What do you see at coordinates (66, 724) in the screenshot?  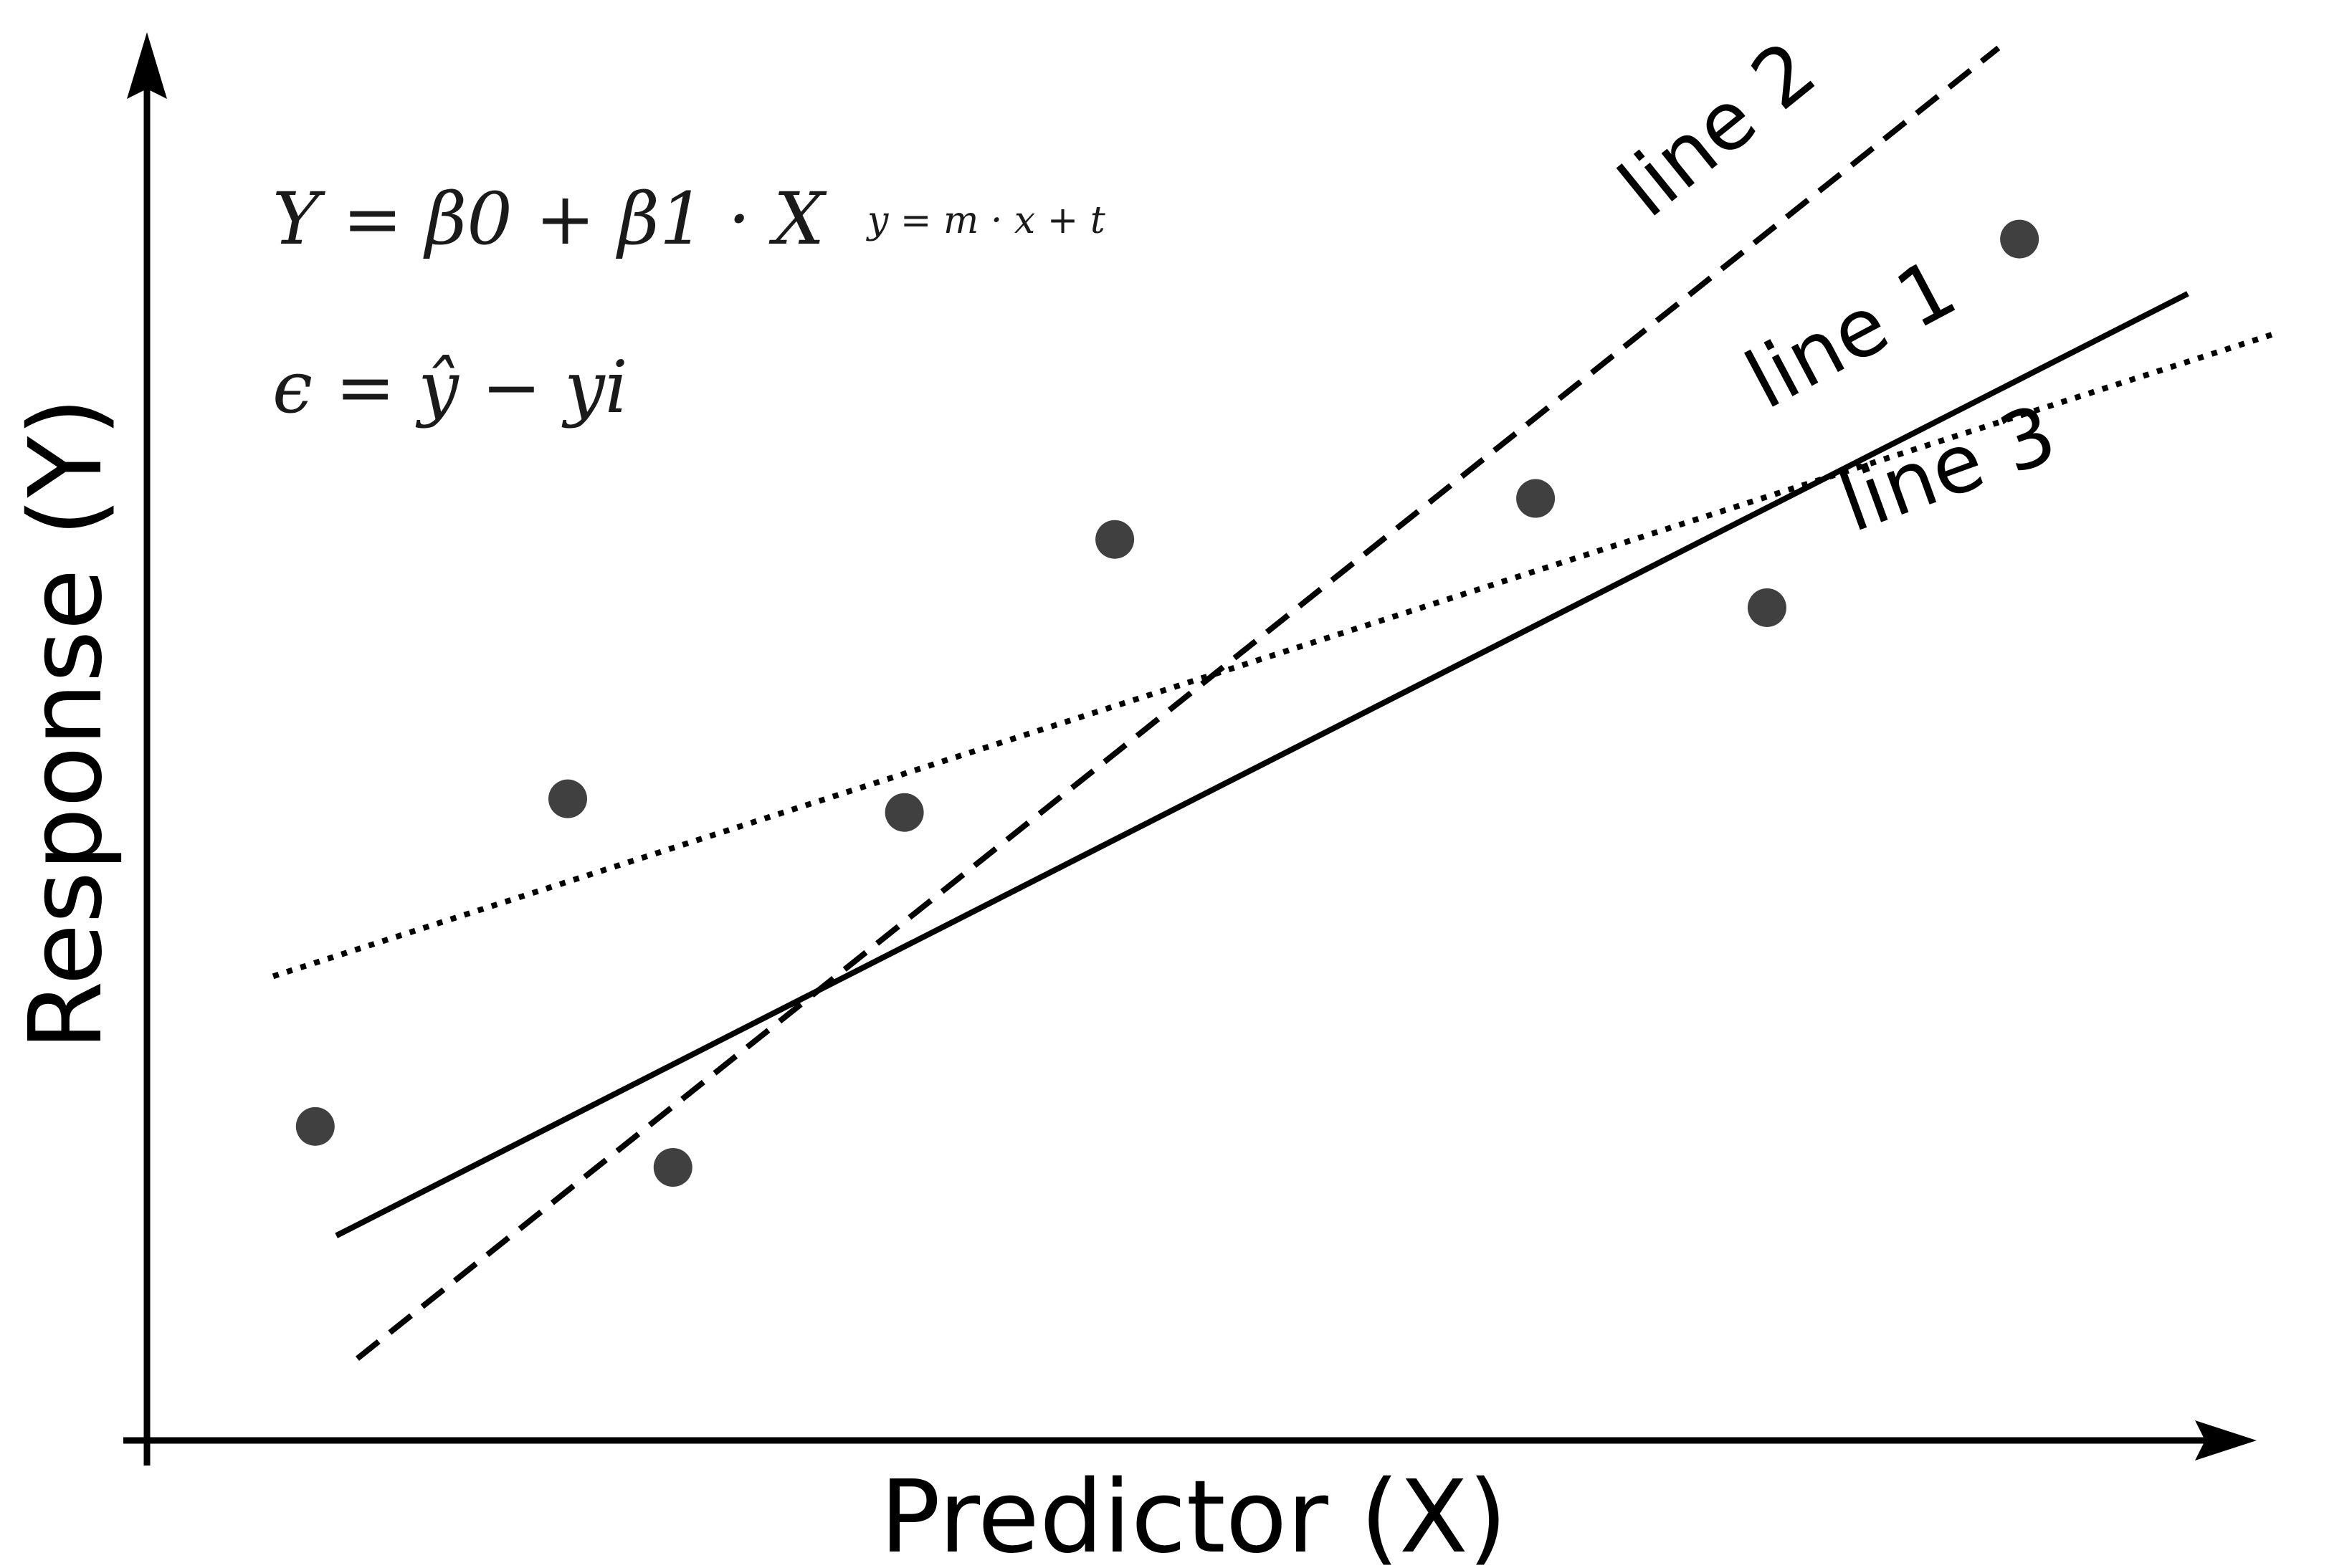 I see `y-axis-label: Response (Y)` at bounding box center [66, 724].